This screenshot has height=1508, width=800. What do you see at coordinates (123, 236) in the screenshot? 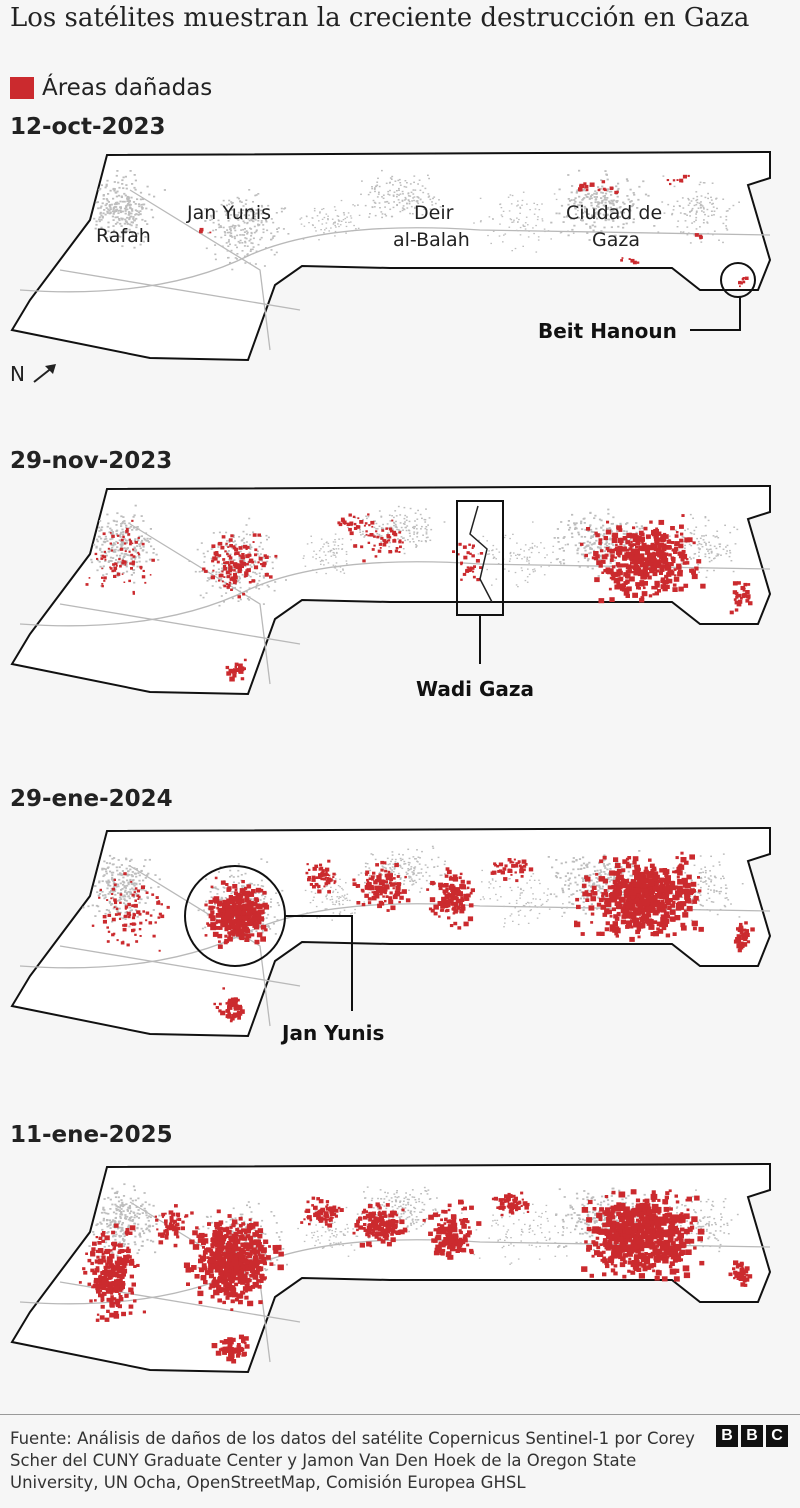
I see `label-rafah: Rafah` at bounding box center [123, 236].